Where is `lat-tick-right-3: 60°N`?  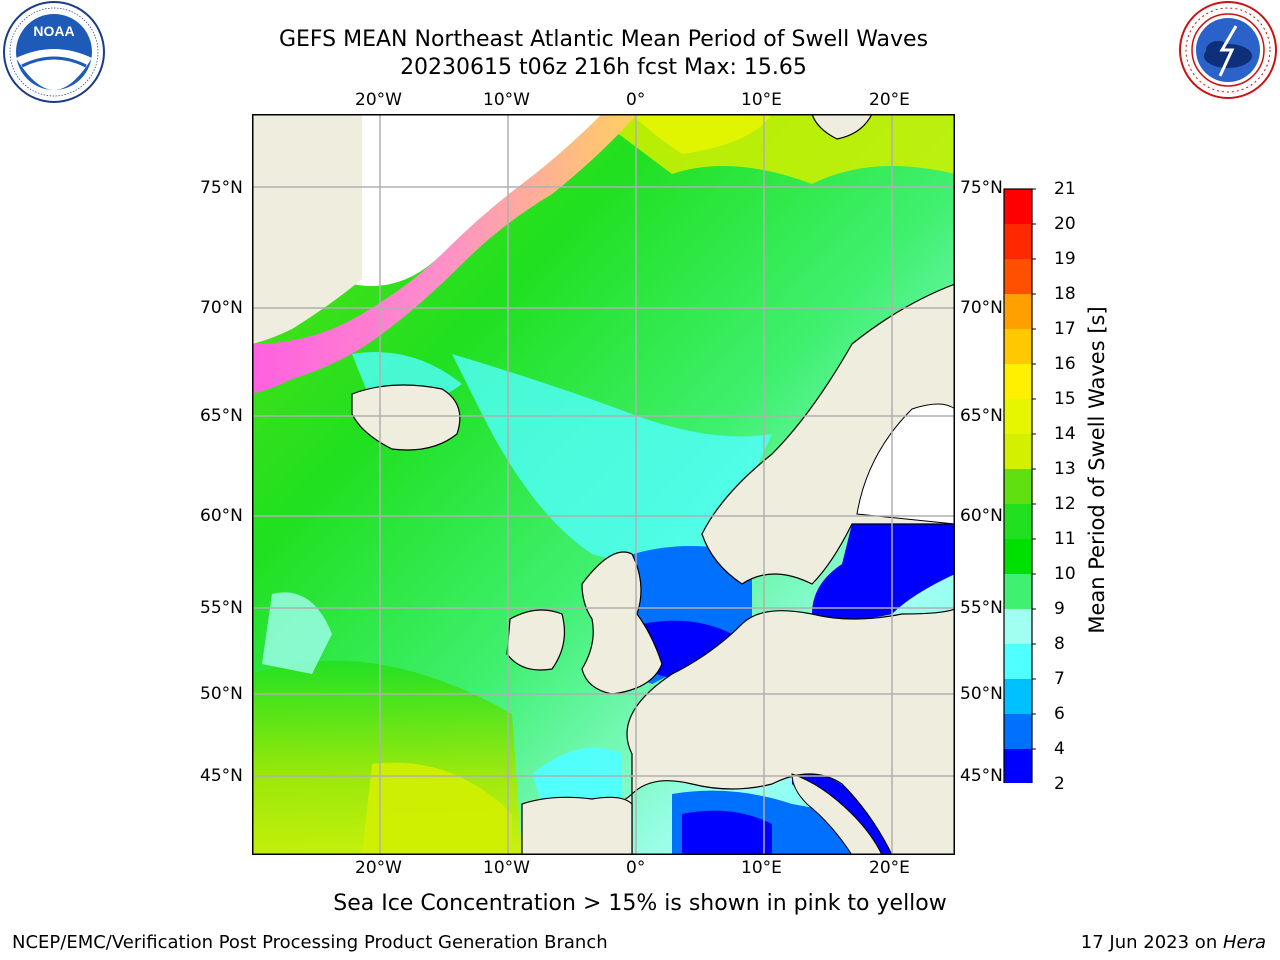 lat-tick-right-3: 60°N is located at coordinates (981, 516).